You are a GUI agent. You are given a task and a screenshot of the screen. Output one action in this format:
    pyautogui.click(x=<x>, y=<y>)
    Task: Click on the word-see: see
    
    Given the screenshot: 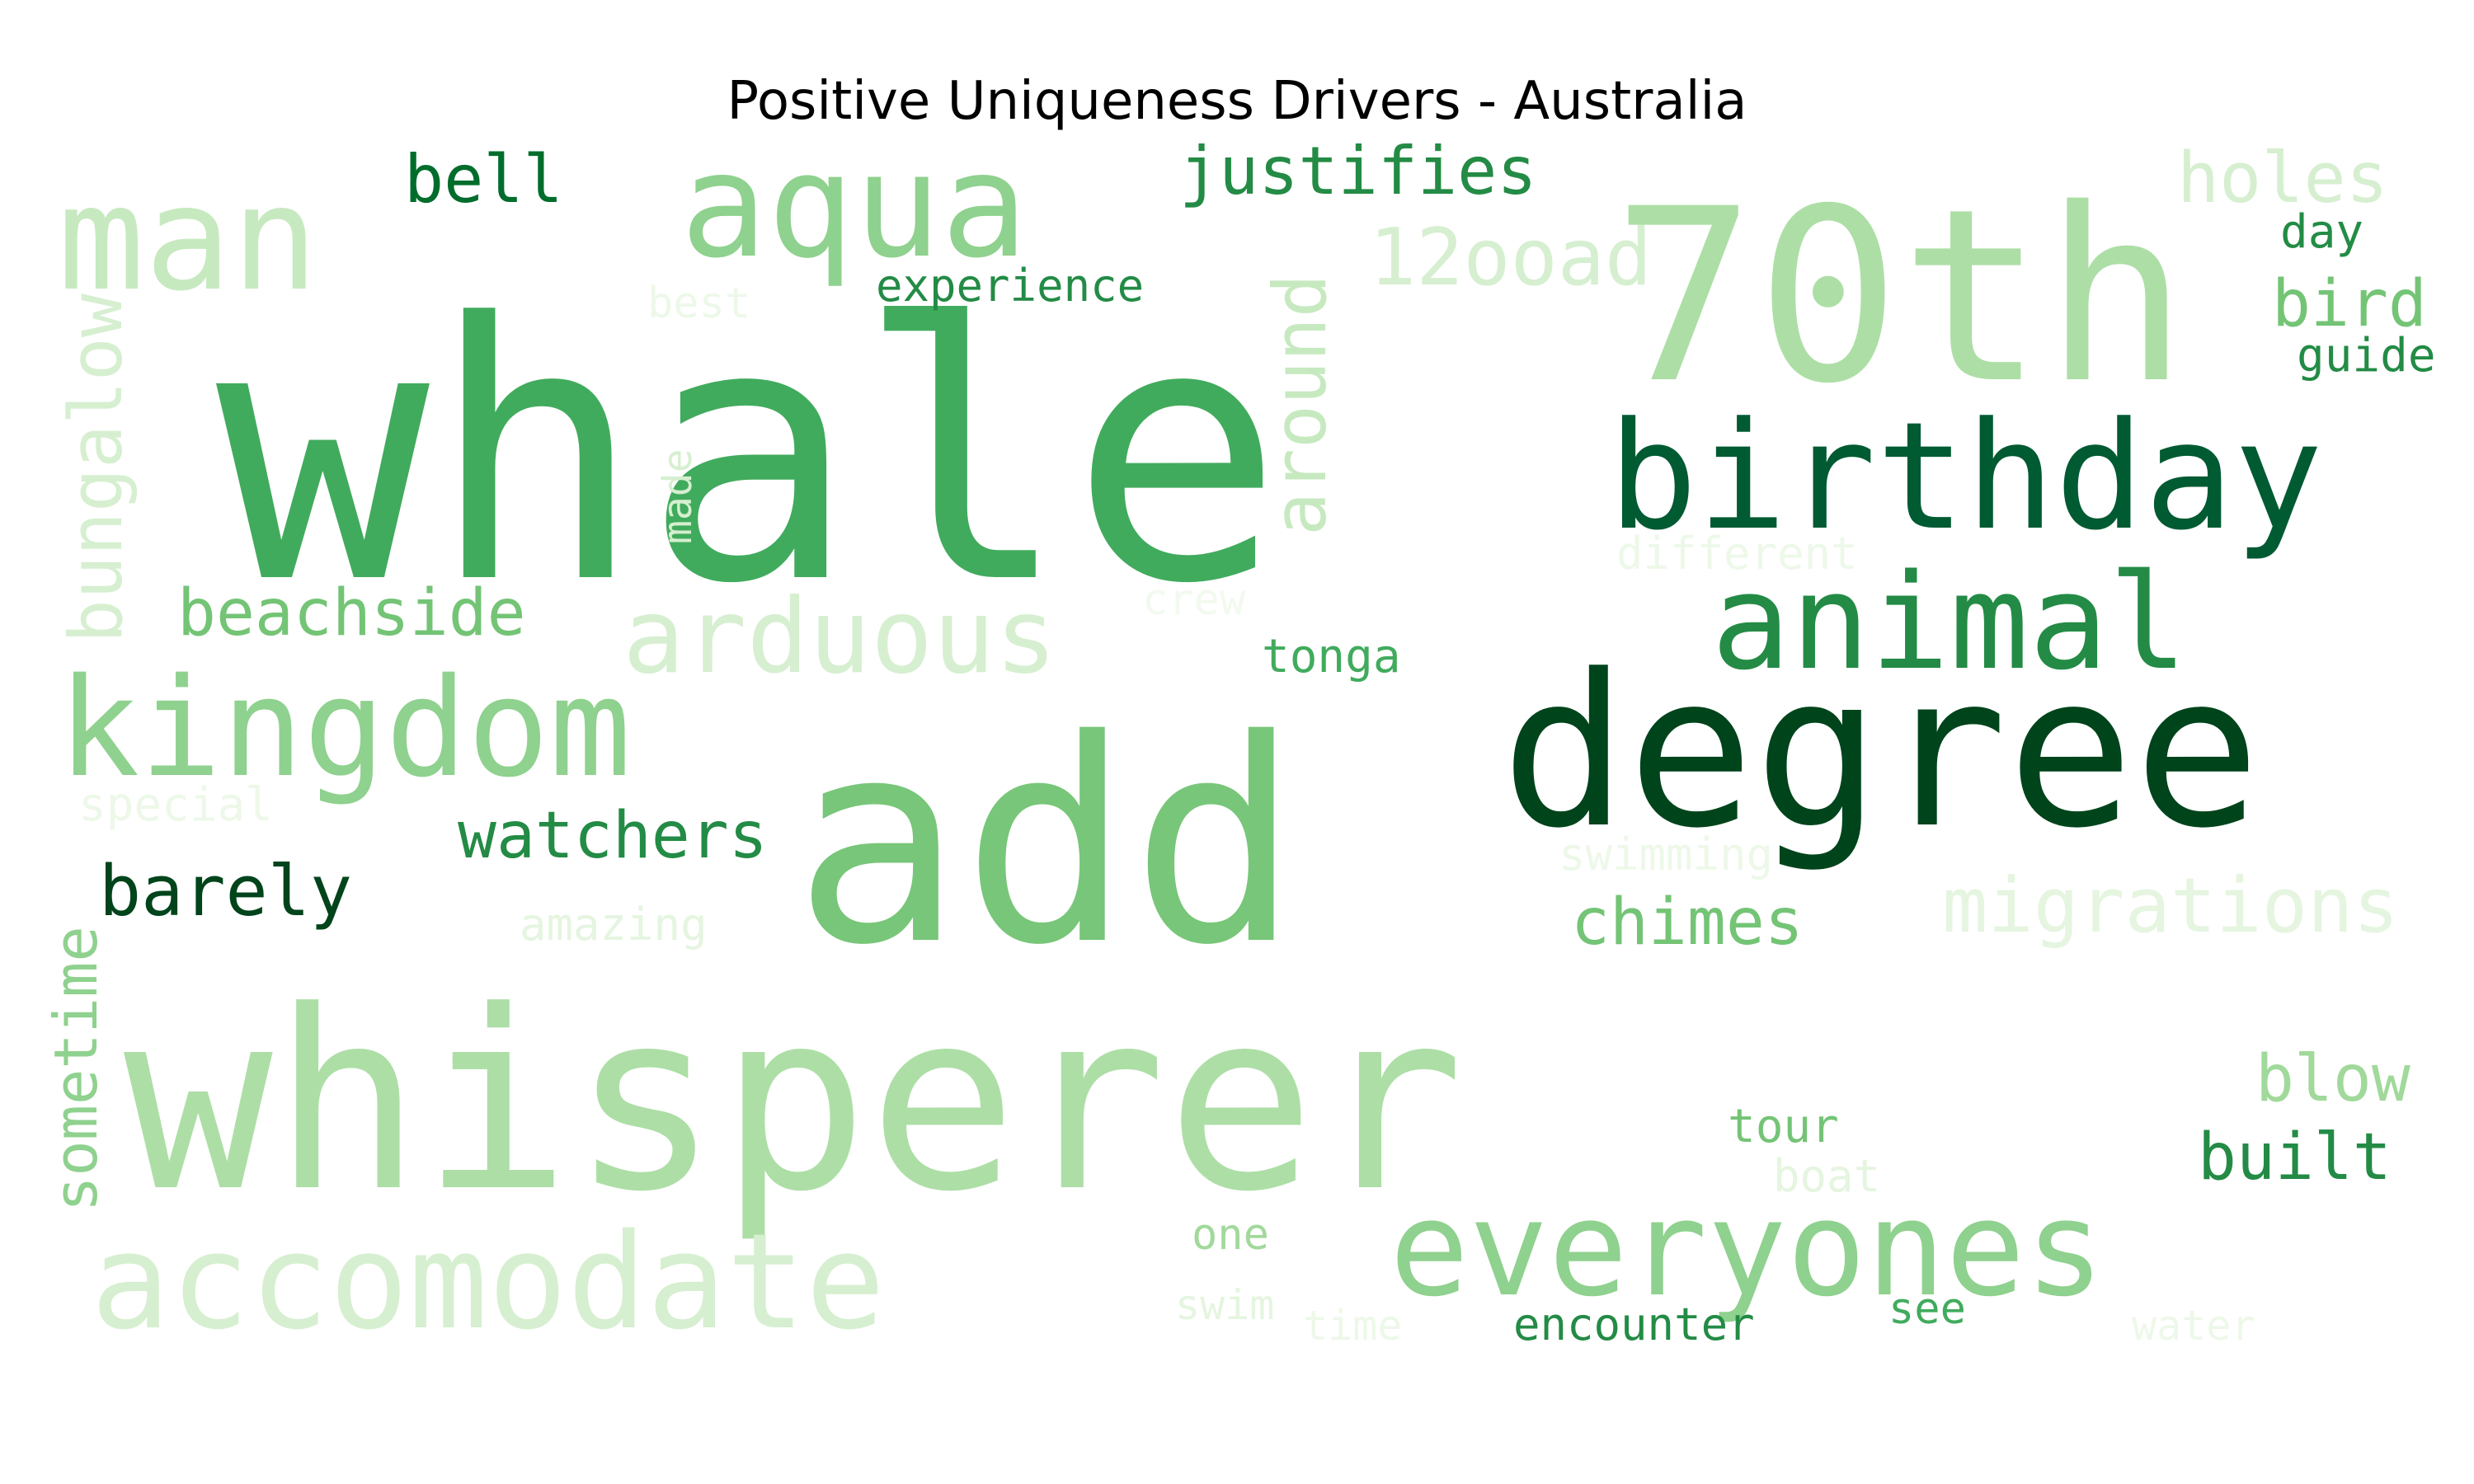 What is the action you would take?
    pyautogui.click(x=1927, y=1309)
    